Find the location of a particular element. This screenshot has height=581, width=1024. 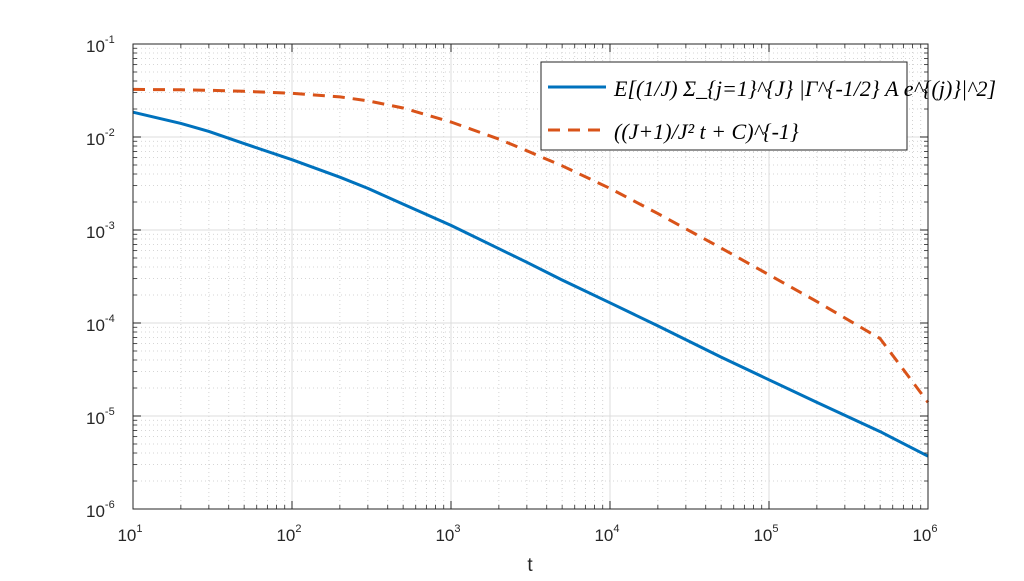

x-tick-exponent: 6 is located at coordinates (934, 529).